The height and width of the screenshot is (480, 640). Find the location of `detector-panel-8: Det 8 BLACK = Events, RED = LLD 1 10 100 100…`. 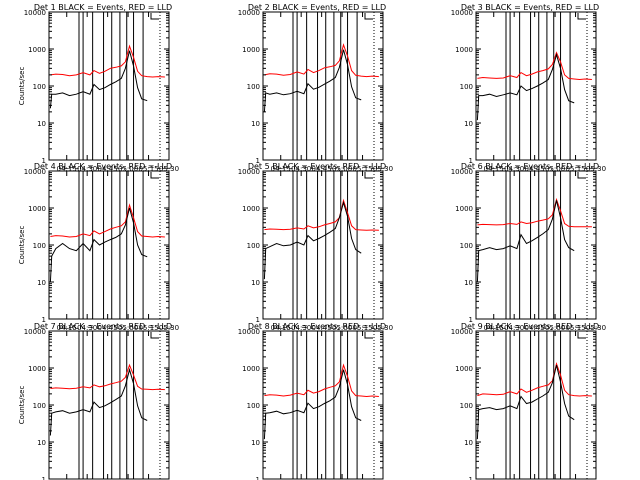

detector-panel-8: Det 8 BLACK = Events, RED = LLD 1 10 100 100… is located at coordinates (312, 401).